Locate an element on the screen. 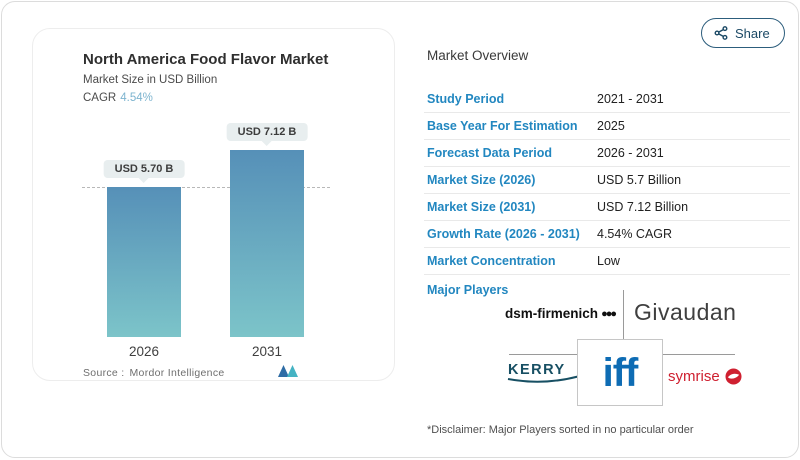  source-label: Source : is located at coordinates (104, 373).